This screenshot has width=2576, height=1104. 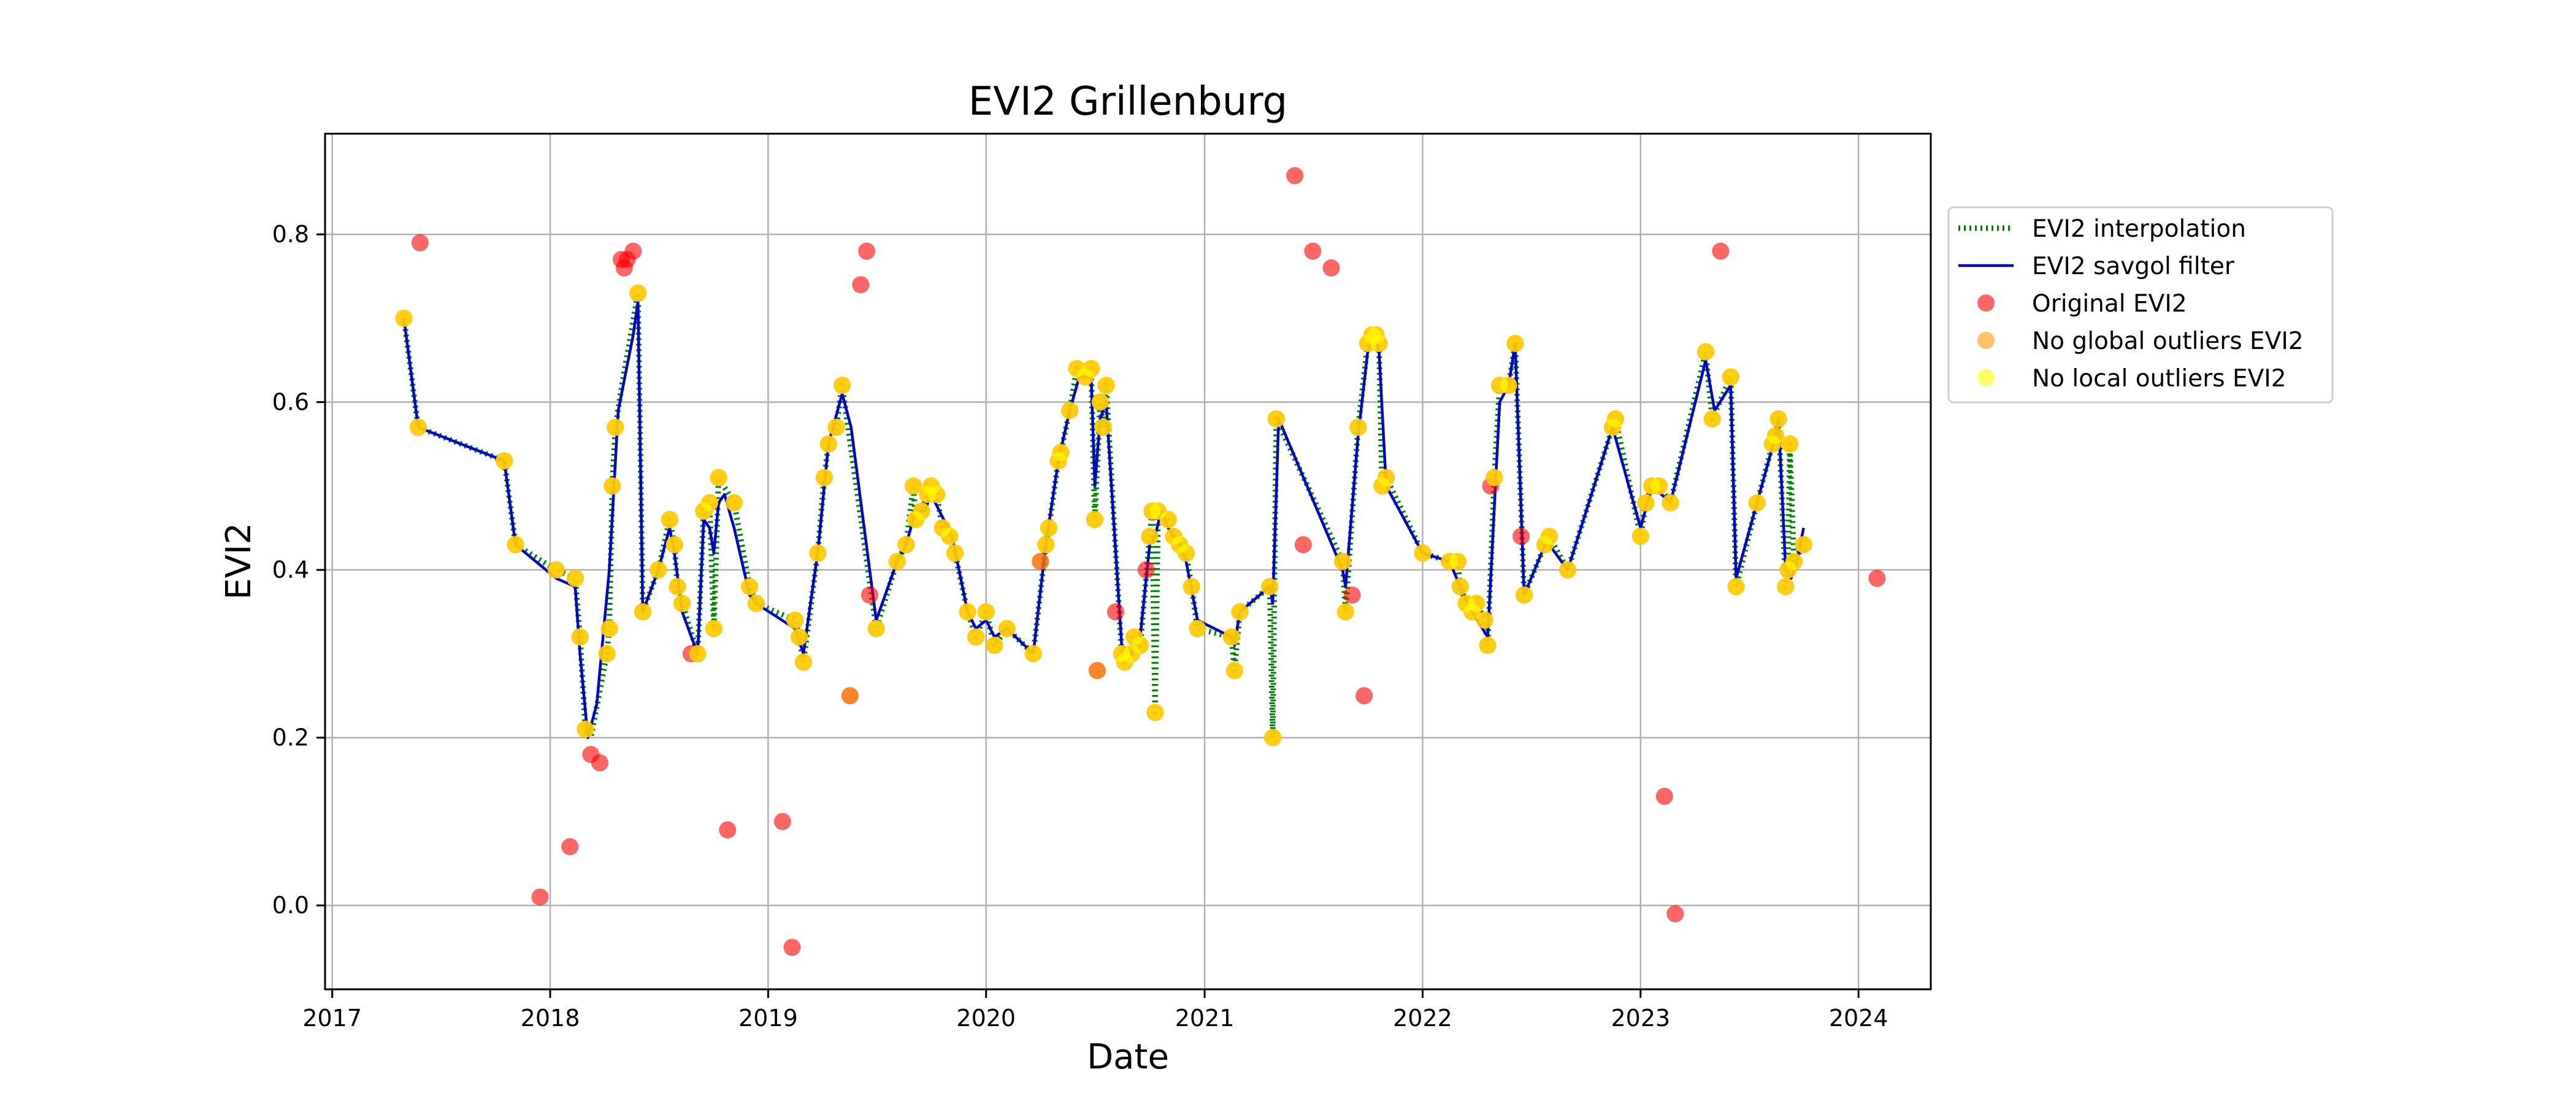 I want to click on no-global-outlier-point, so click(x=850, y=696).